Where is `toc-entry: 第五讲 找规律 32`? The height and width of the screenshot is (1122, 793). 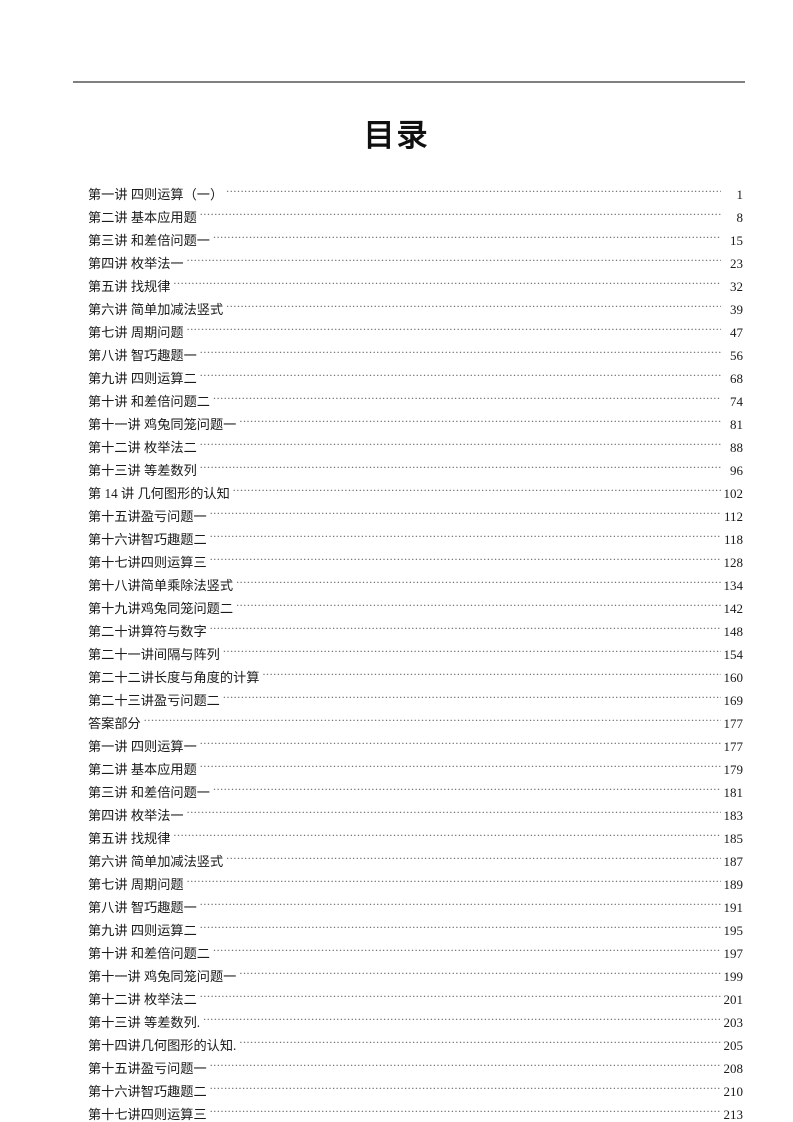
toc-entry: 第五讲 找规律 32 is located at coordinates (415, 286).